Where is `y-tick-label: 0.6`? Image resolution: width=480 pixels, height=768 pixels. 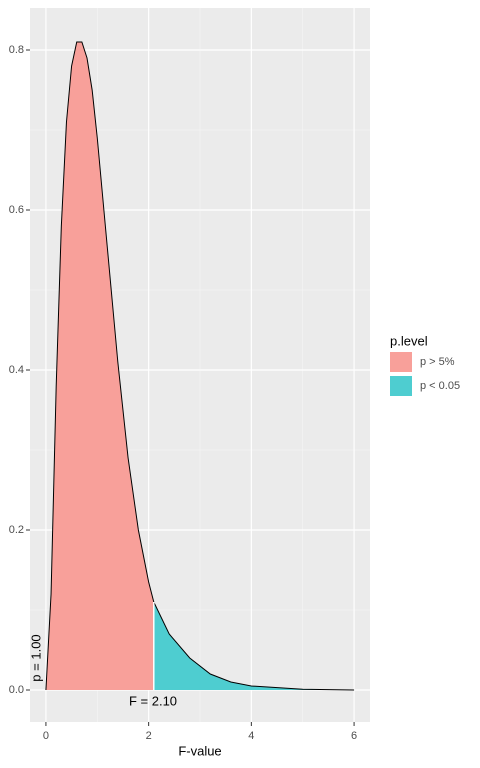
y-tick-label: 0.6 is located at coordinates (16, 210).